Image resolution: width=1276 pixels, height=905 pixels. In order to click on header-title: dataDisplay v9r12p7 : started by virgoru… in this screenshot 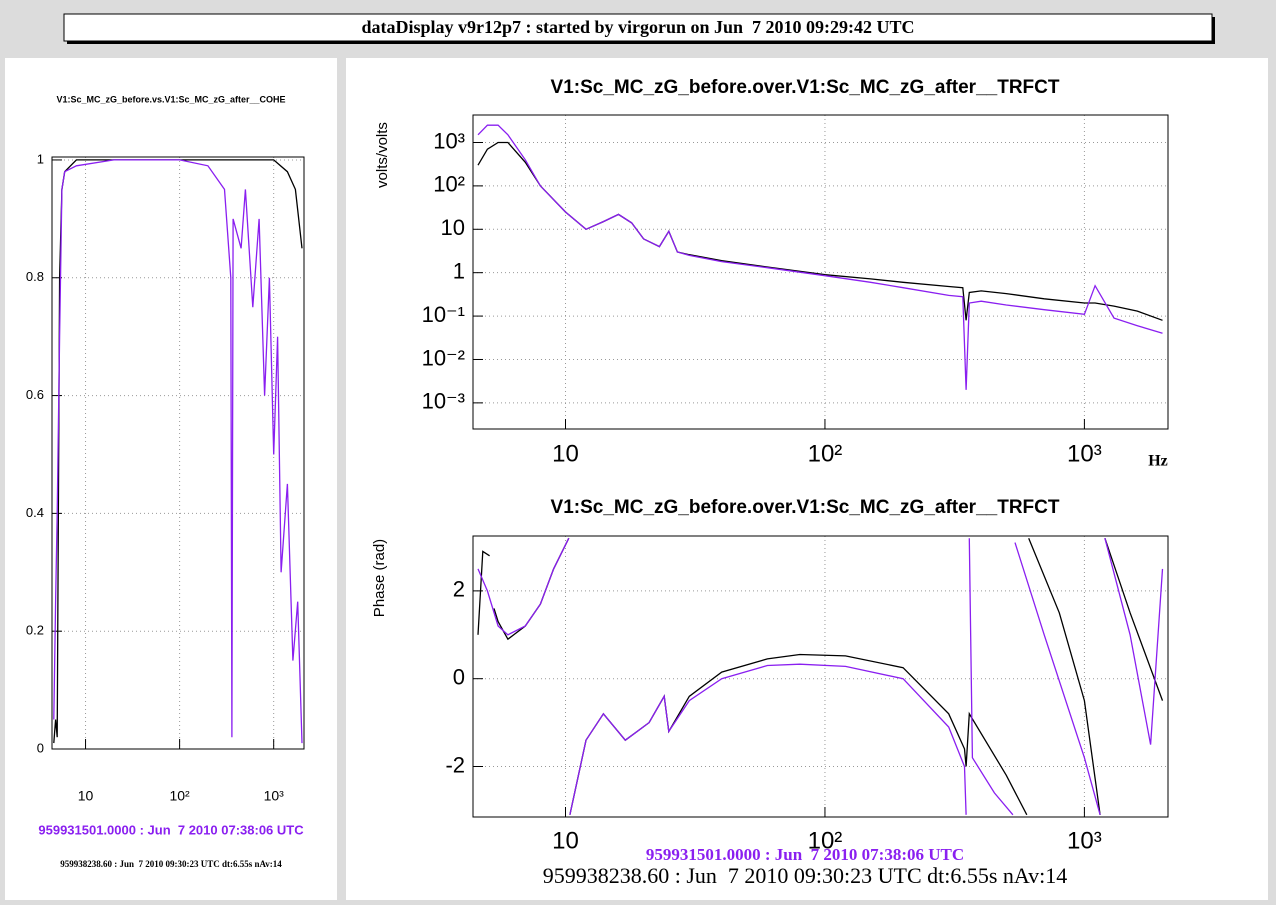, I will do `click(637, 27)`.